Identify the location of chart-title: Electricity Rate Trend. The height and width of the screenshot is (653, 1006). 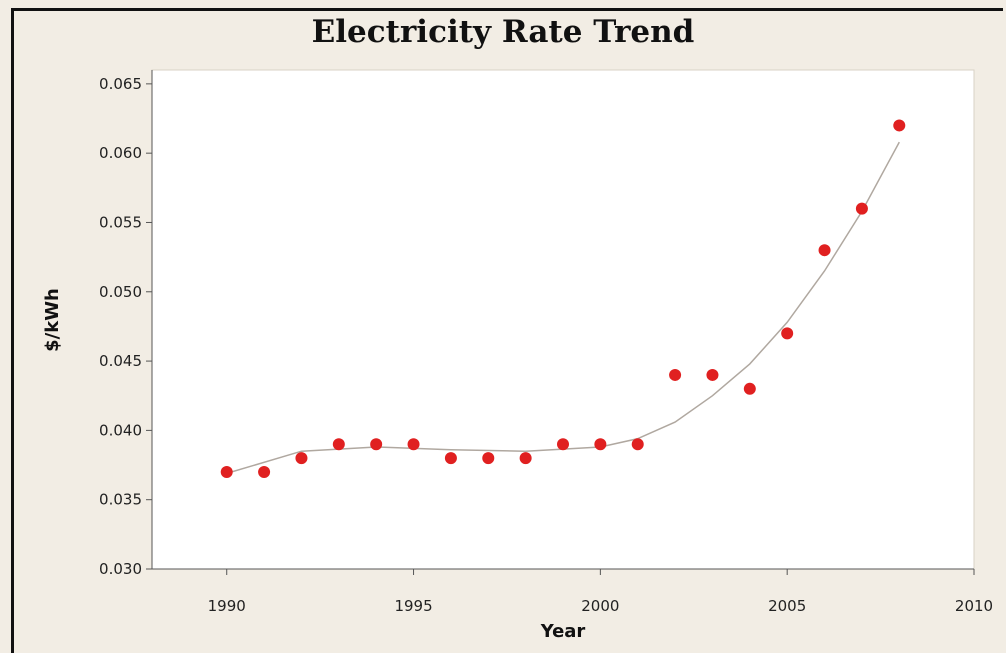
(503, 32).